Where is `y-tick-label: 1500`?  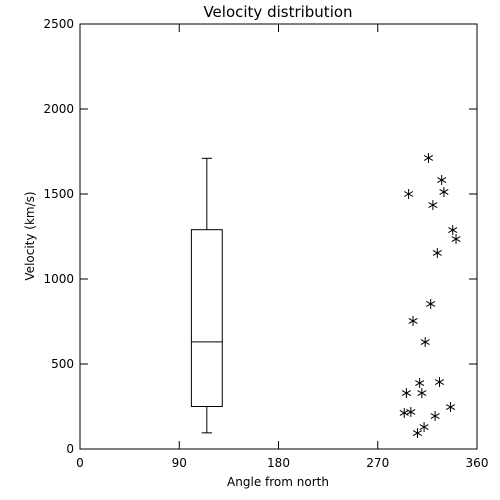 y-tick-label: 1500 is located at coordinates (58, 194).